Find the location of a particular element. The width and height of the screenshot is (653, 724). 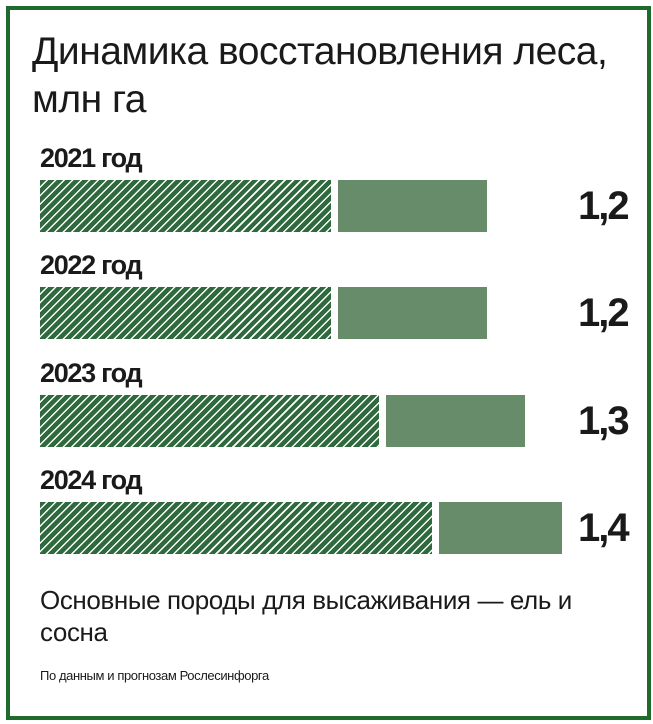

category-label: 2024 год is located at coordinates (91, 479).